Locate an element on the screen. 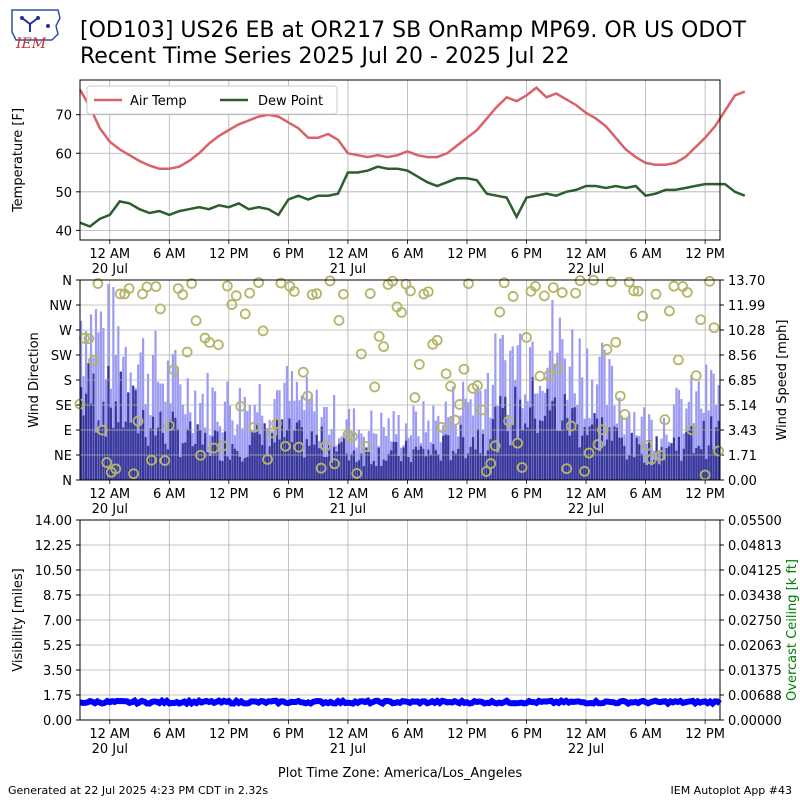  speed-tick-label: 11.99 is located at coordinates (746, 306).